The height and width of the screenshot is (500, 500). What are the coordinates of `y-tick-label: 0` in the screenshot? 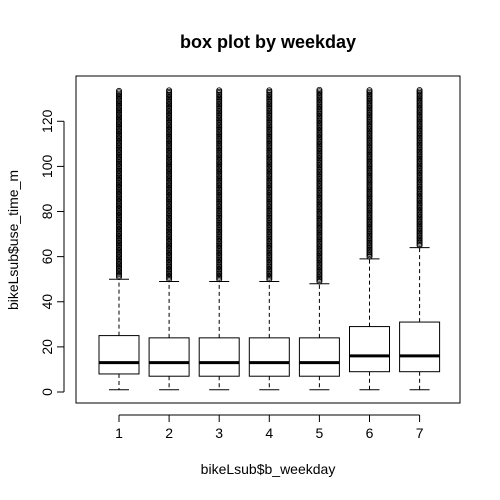 It's located at (47, 392).